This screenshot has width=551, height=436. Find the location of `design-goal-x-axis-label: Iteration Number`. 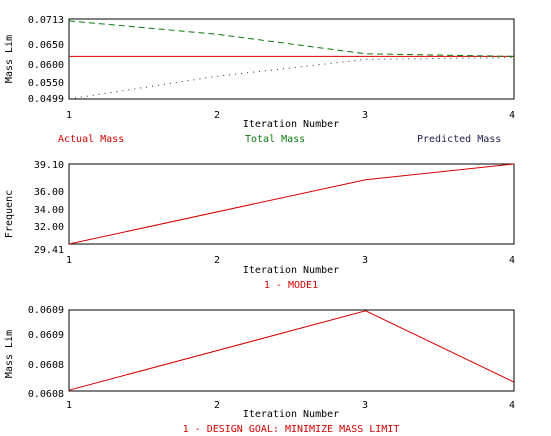

design-goal-x-axis-label: Iteration Number is located at coordinates (291, 414).